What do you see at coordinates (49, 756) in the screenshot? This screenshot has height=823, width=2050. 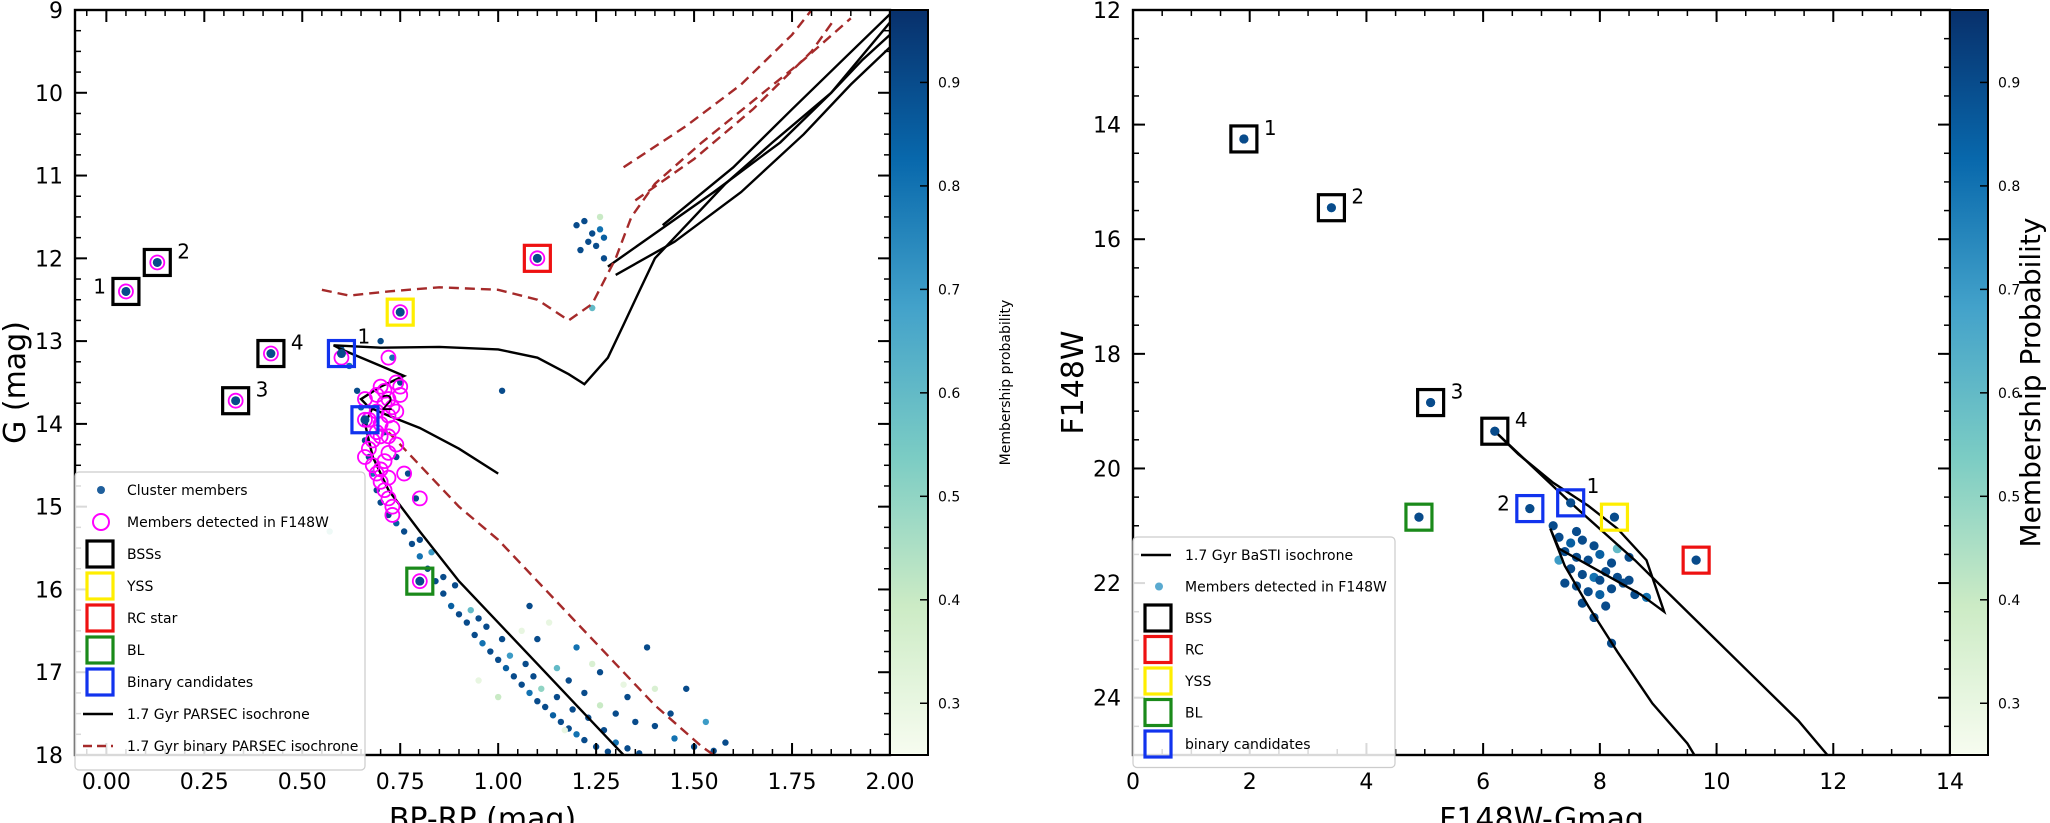 I see `y-tick-label: 18` at bounding box center [49, 756].